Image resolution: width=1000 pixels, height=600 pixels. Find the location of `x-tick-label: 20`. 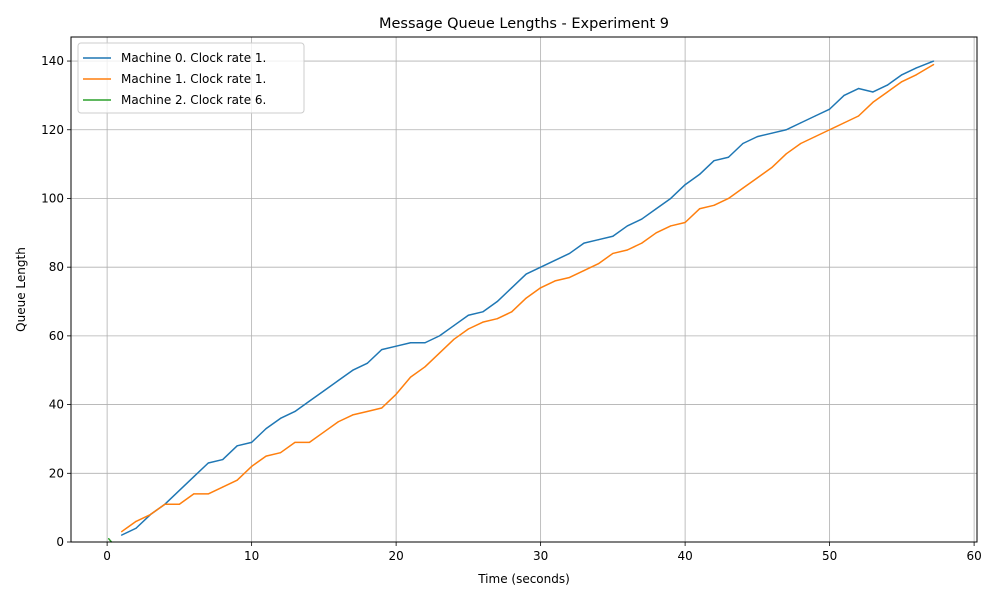

x-tick-label: 20 is located at coordinates (395, 556).